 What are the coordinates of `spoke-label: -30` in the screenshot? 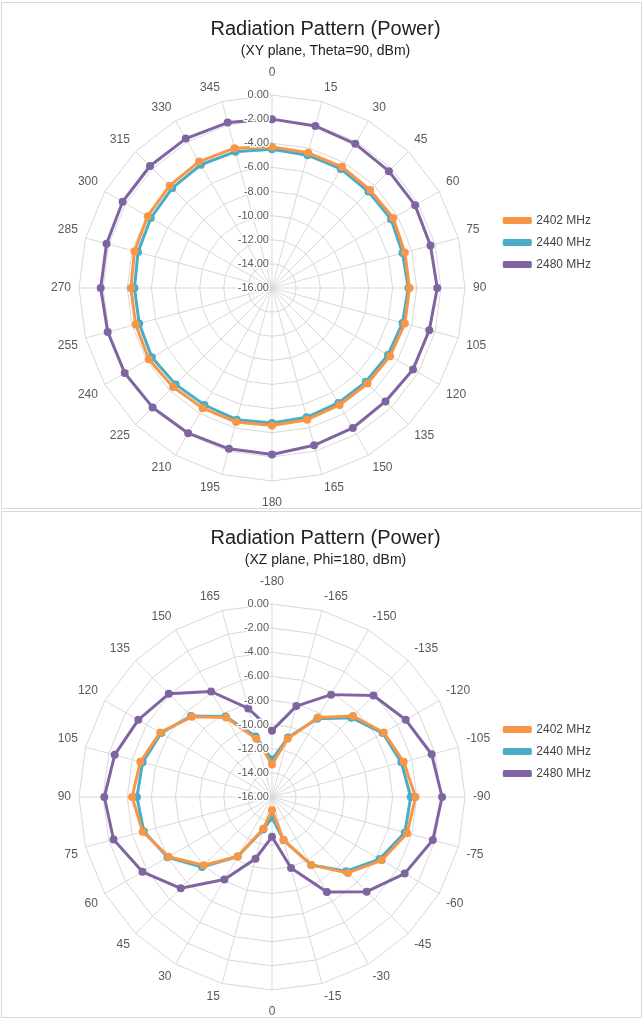 It's located at (381, 976).